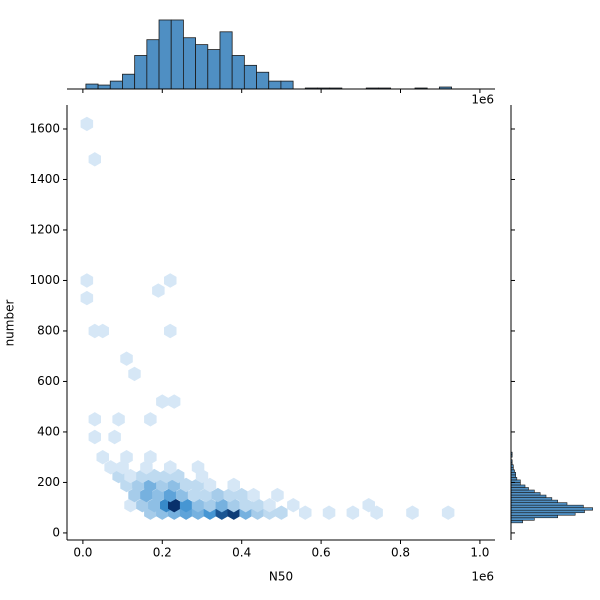 This screenshot has height=600, width=600. I want to click on y-tick-label: 1200, so click(44, 229).